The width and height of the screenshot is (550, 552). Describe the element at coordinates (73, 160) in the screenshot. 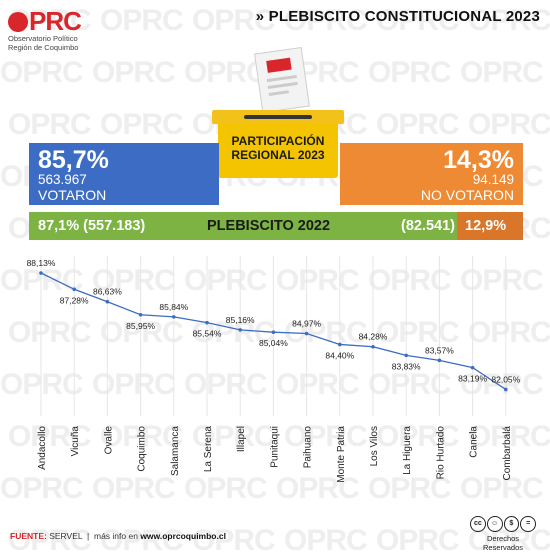

I see `votaron-percent: 85,7%` at that location.